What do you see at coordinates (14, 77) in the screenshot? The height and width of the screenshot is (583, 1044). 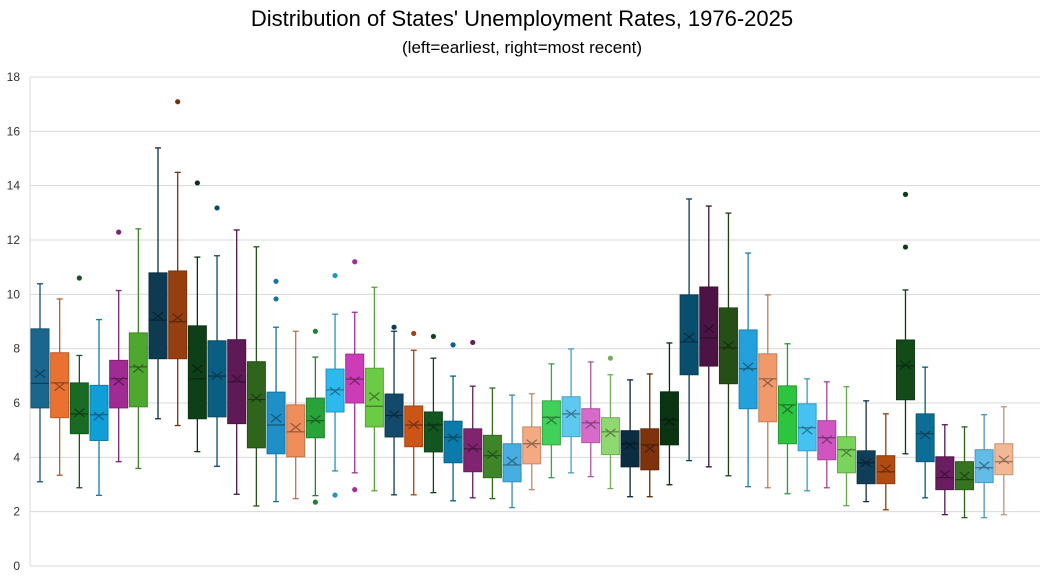 I see `y-tick-label: 18` at bounding box center [14, 77].